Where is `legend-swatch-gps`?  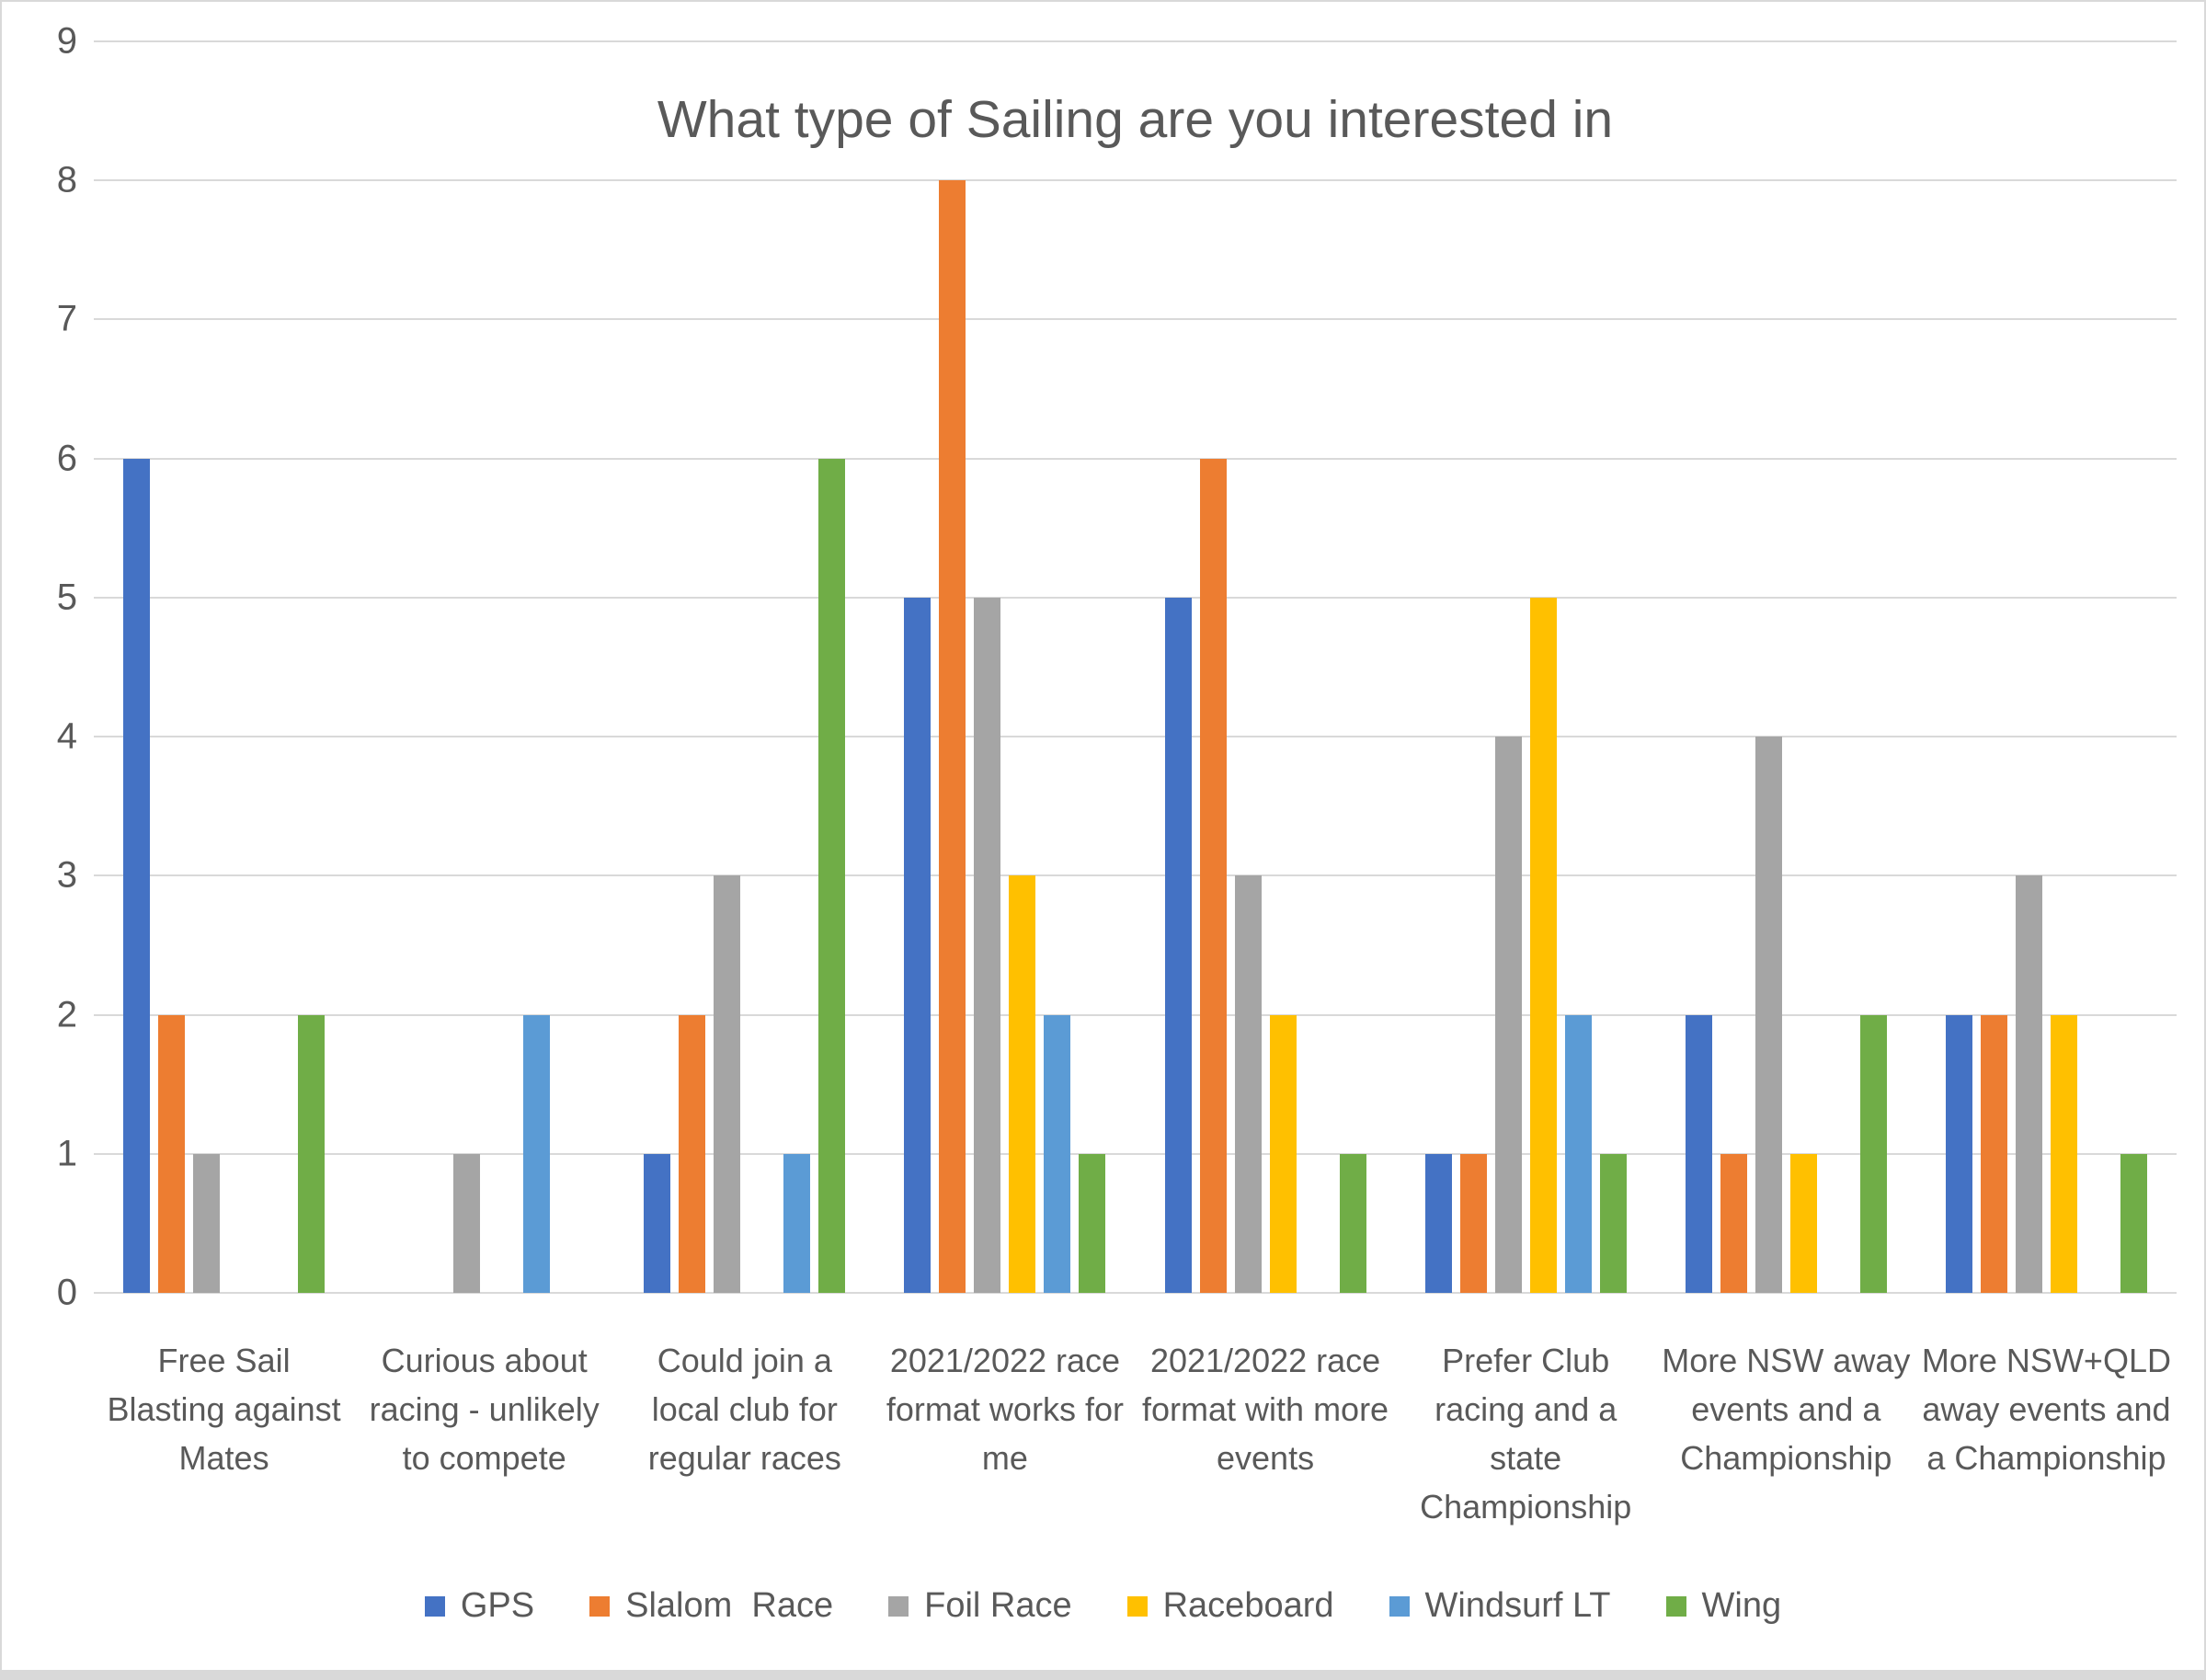 legend-swatch-gps is located at coordinates (434, 1606).